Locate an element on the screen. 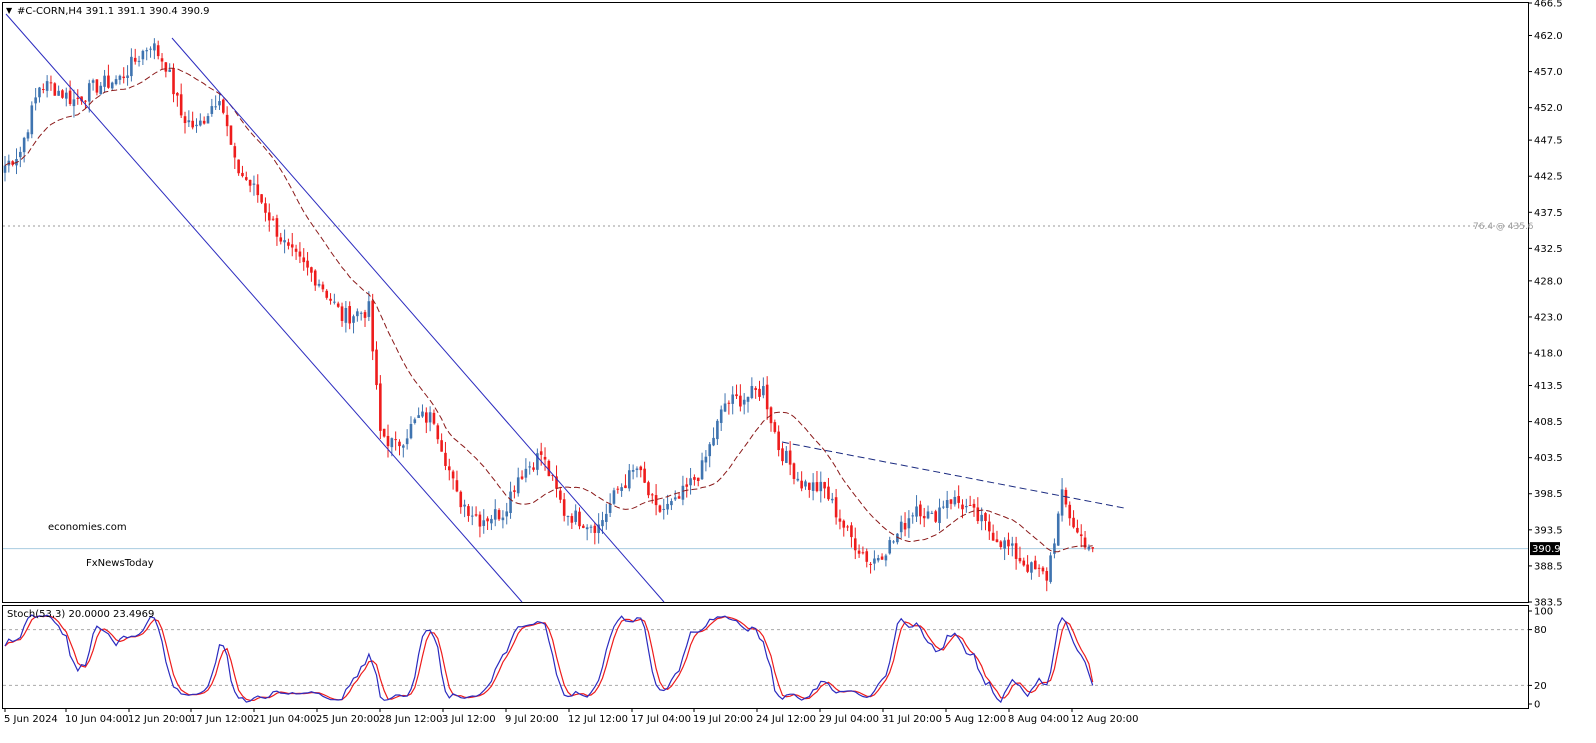 The height and width of the screenshot is (743, 1596). menu-arrow-icon: ▼ is located at coordinates (9, 10).